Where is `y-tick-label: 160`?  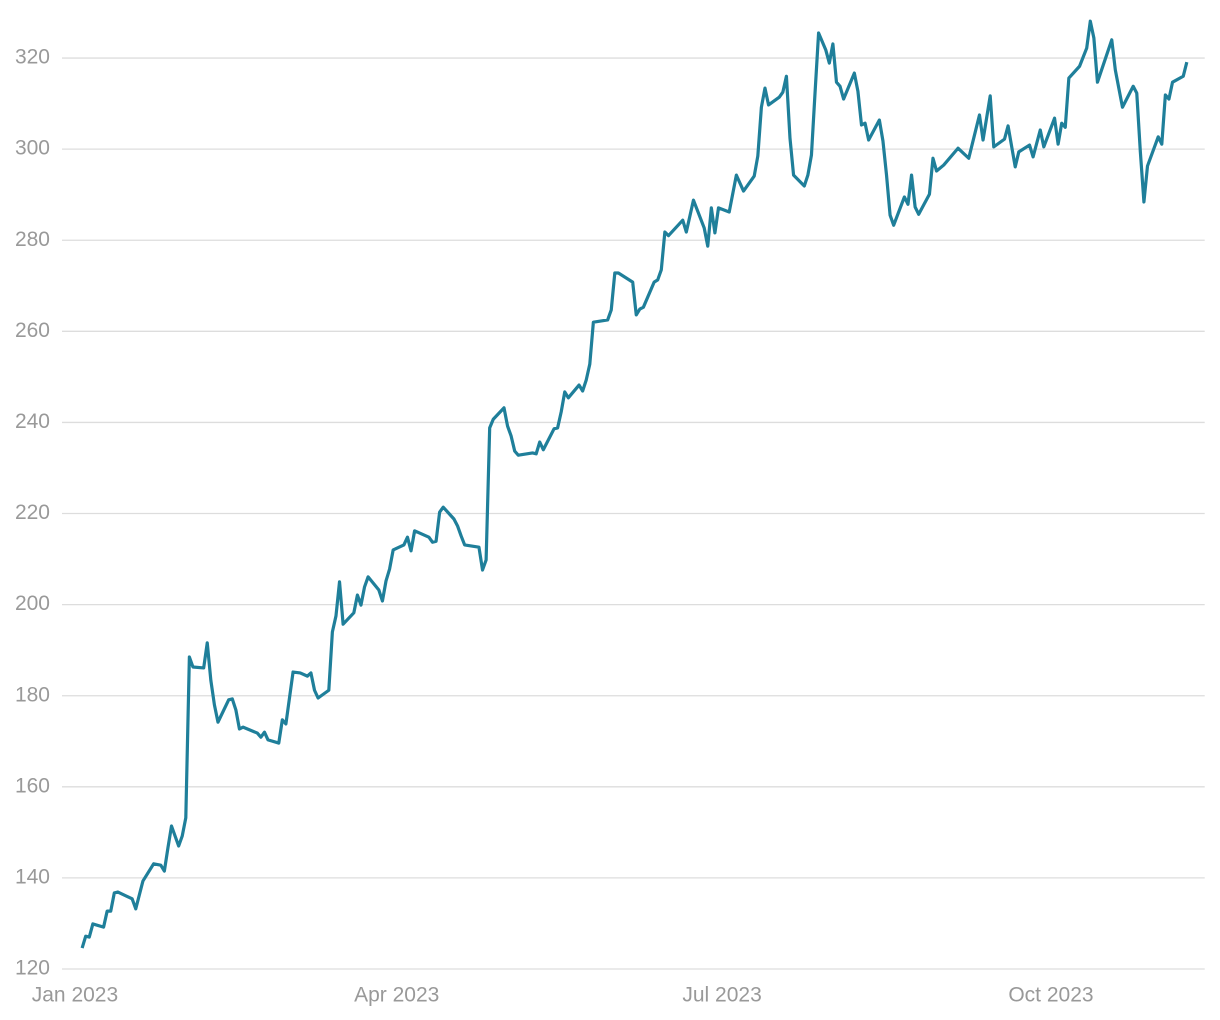
y-tick-label: 160 is located at coordinates (32, 785).